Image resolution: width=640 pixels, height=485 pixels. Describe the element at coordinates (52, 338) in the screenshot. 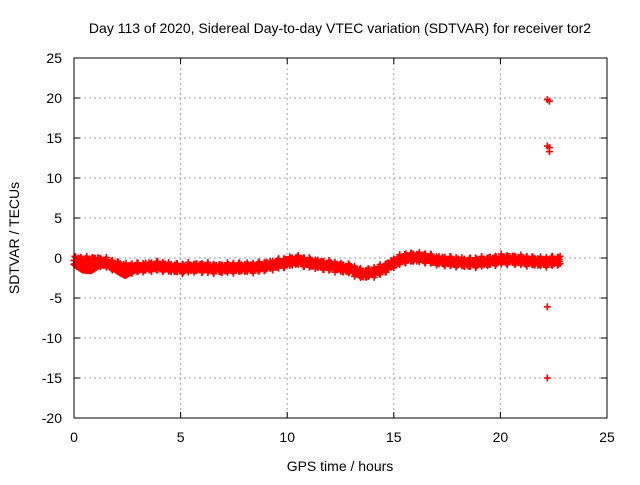

I see `y-tick-label: -10` at that location.